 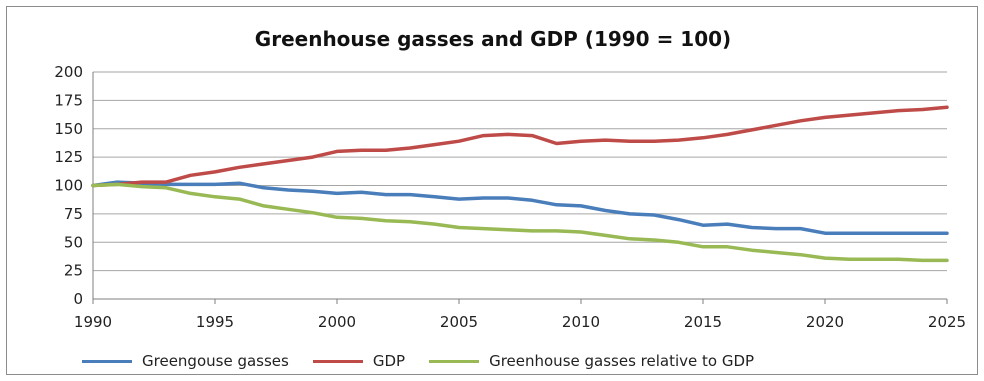 I want to click on y-tick-label: 100, so click(x=68, y=186).